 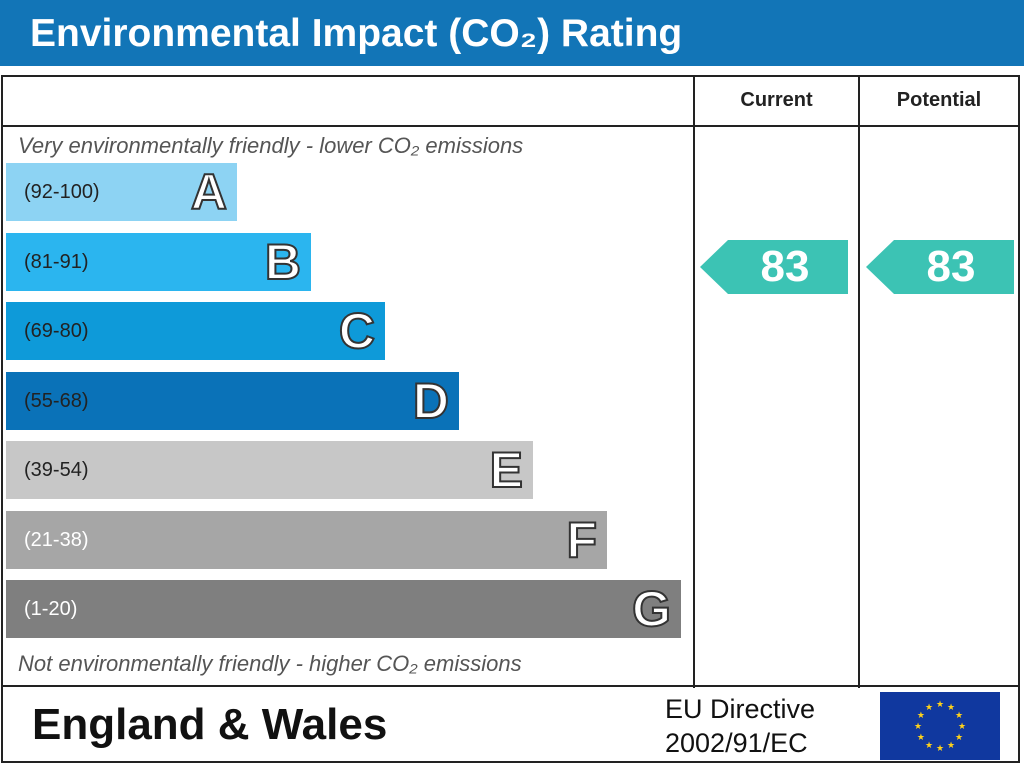 I want to click on eu-flag-icon: ★★★★★★★★★ ★ ★★, so click(x=940, y=726).